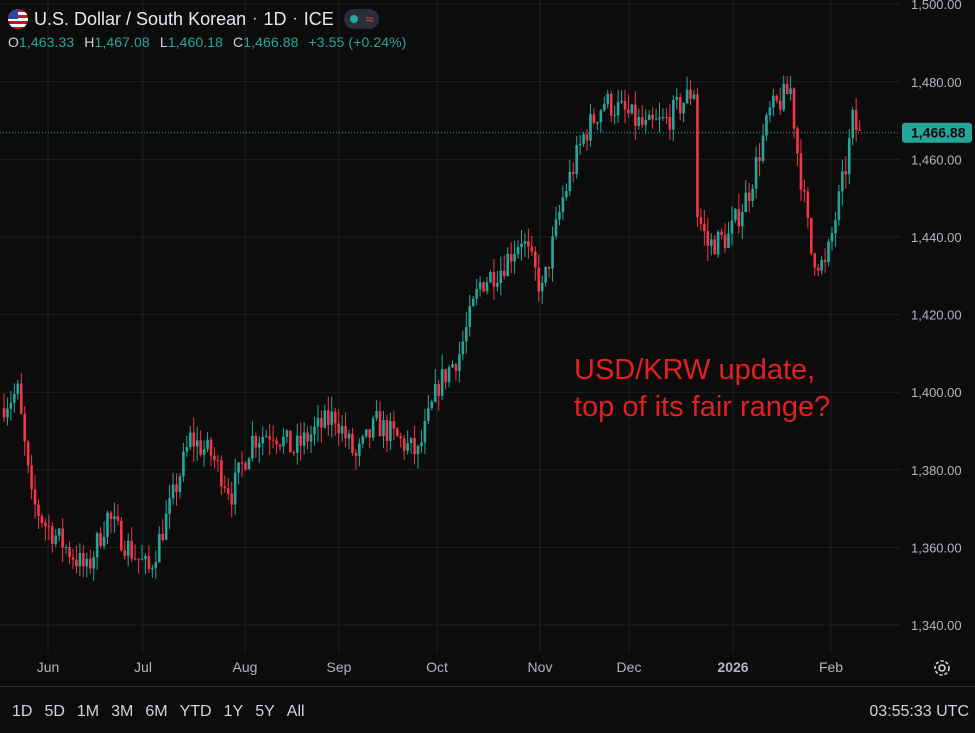 This screenshot has width=975, height=733. Describe the element at coordinates (318, 18) in the screenshot. I see `exchange-label: ICE` at that location.